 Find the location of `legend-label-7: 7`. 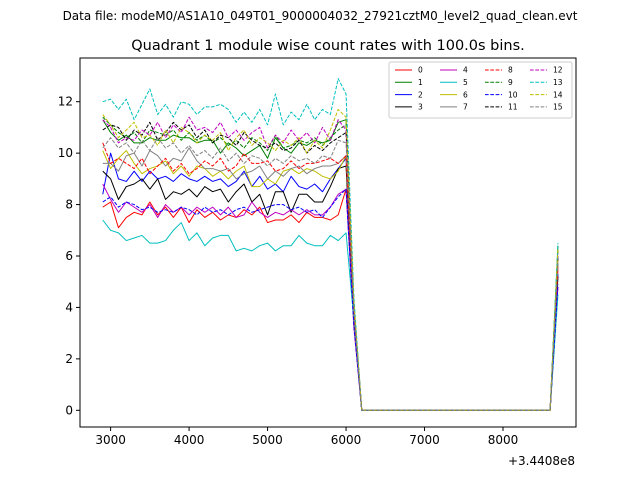

legend-label-7: 7 is located at coordinates (465, 107).